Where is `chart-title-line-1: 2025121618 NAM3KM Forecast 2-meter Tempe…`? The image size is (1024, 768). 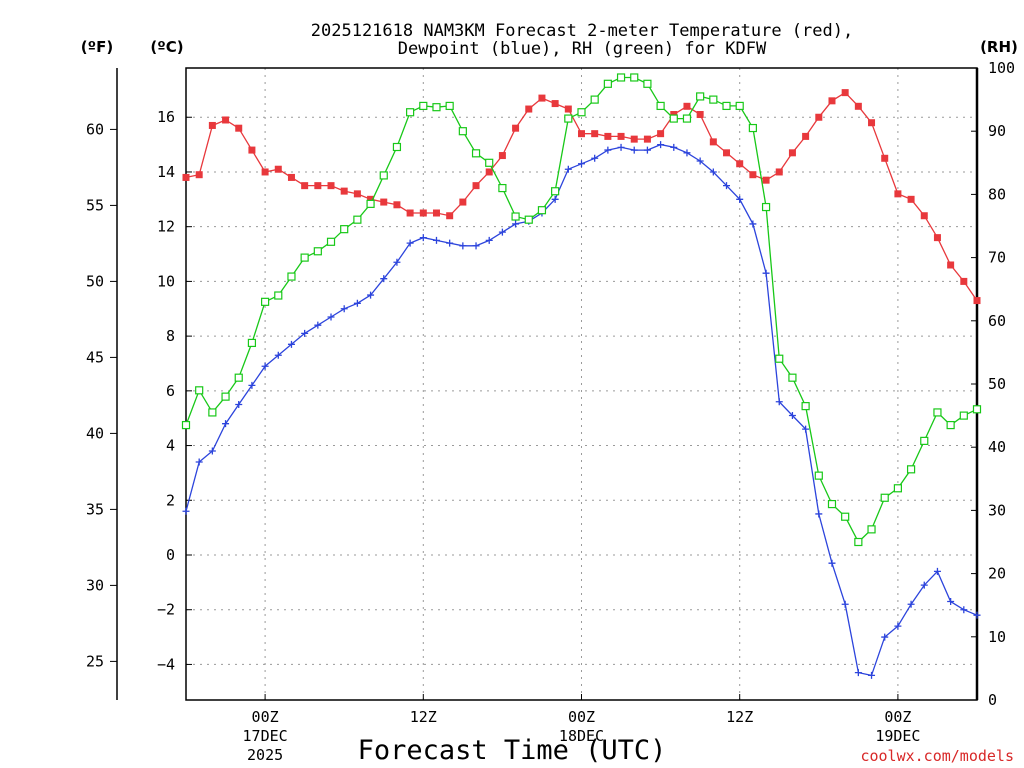 chart-title-line-1: 2025121618 NAM3KM Forecast 2-meter Tempe… is located at coordinates (582, 31).